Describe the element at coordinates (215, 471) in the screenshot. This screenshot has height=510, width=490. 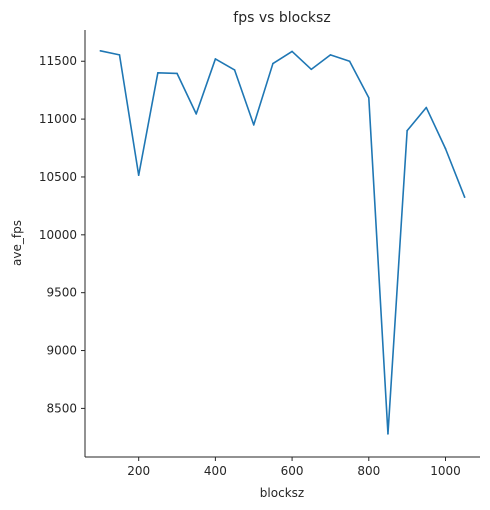
I see `x-tick-label: 400` at that location.